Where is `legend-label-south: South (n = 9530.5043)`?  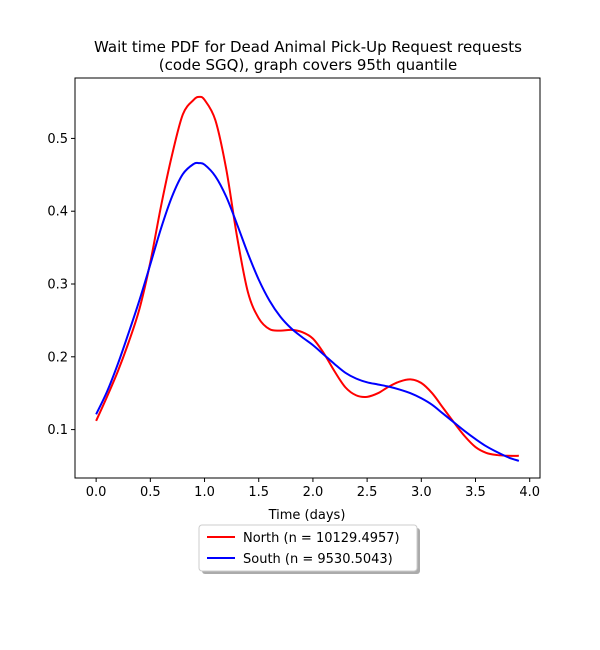
legend-label-south: South (n = 9530.5043) is located at coordinates (318, 559).